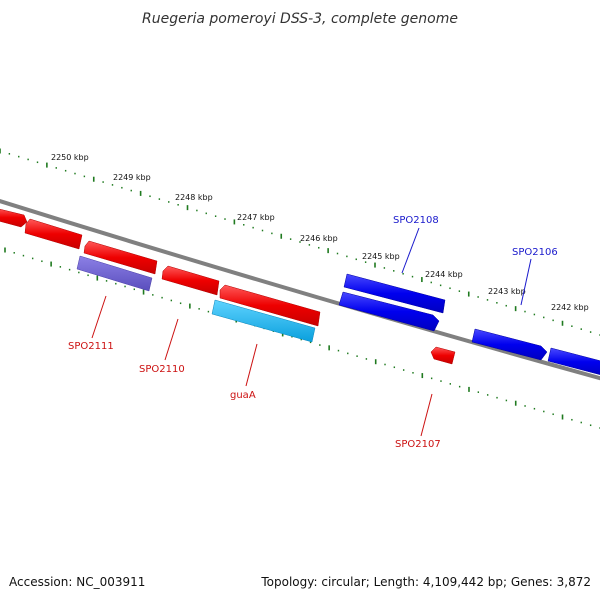 The height and width of the screenshot is (600, 600). Describe the element at coordinates (243, 395) in the screenshot. I see `gene-label-guaa: guaA` at that location.